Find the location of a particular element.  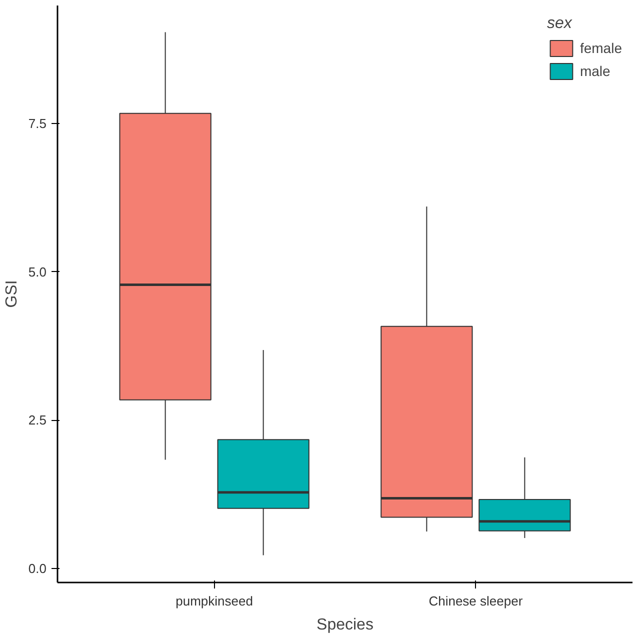

x-axis-title: Species is located at coordinates (345, 625).